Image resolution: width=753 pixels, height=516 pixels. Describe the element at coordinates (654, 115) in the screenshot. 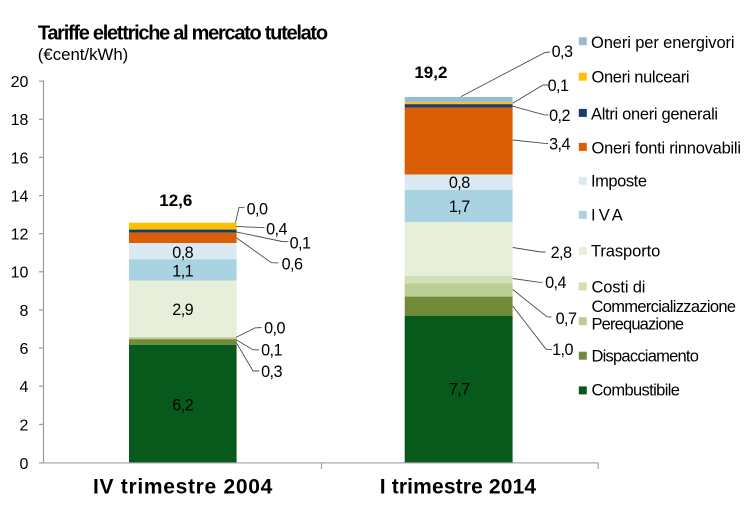

I see `svg-text: Altri oneri generali` at that location.